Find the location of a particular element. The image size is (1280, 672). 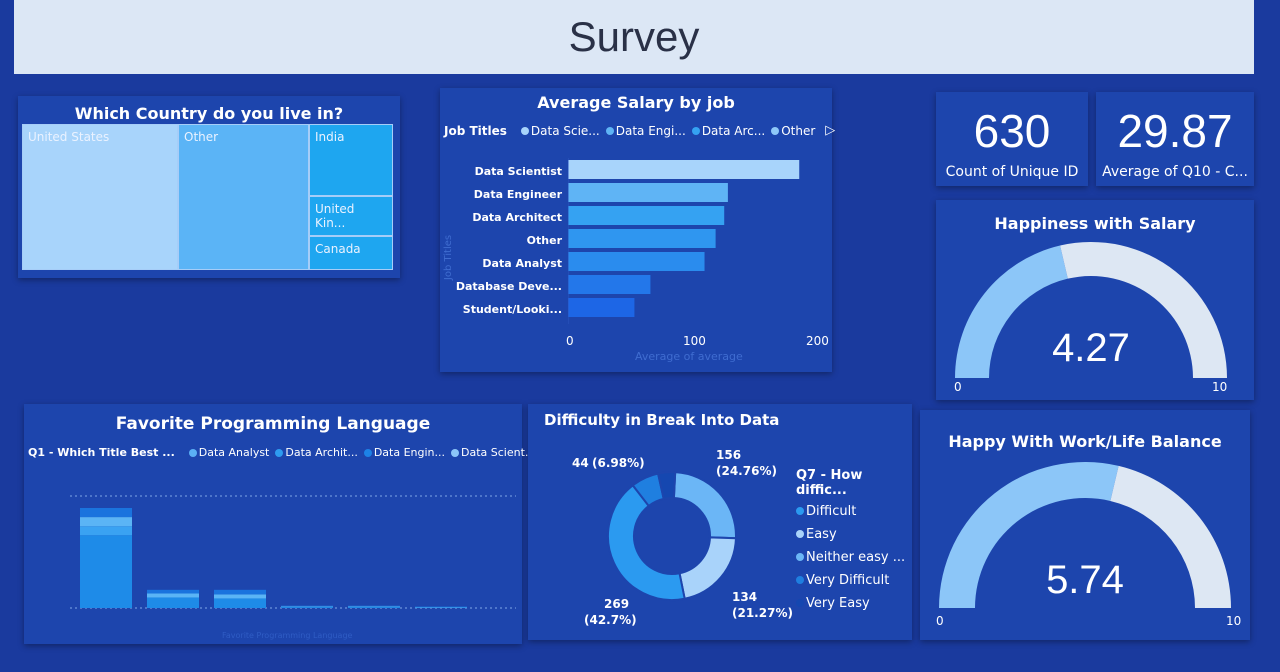

language-category-label: Java is located at coordinates (441, 613).